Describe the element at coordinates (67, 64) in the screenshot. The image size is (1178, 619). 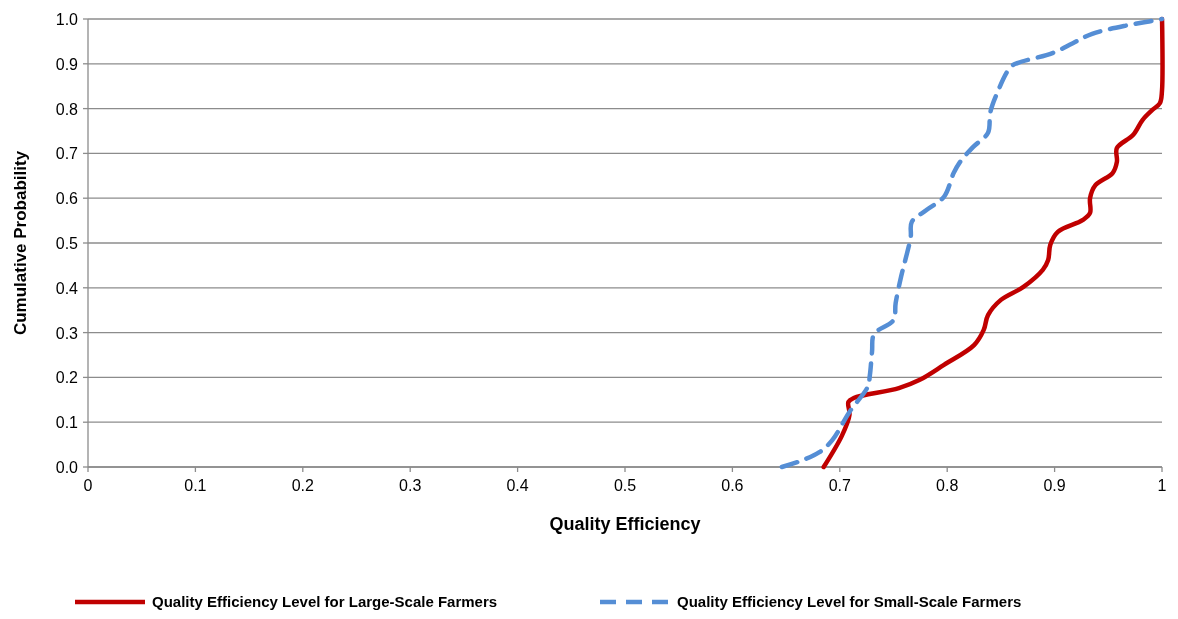
I see `y-tick-label: 0.9` at that location.